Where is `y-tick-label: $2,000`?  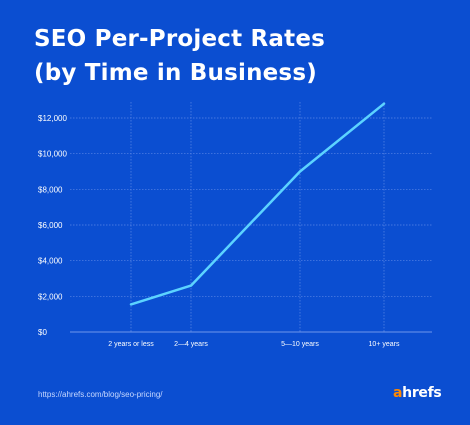 y-tick-label: $2,000 is located at coordinates (50, 296).